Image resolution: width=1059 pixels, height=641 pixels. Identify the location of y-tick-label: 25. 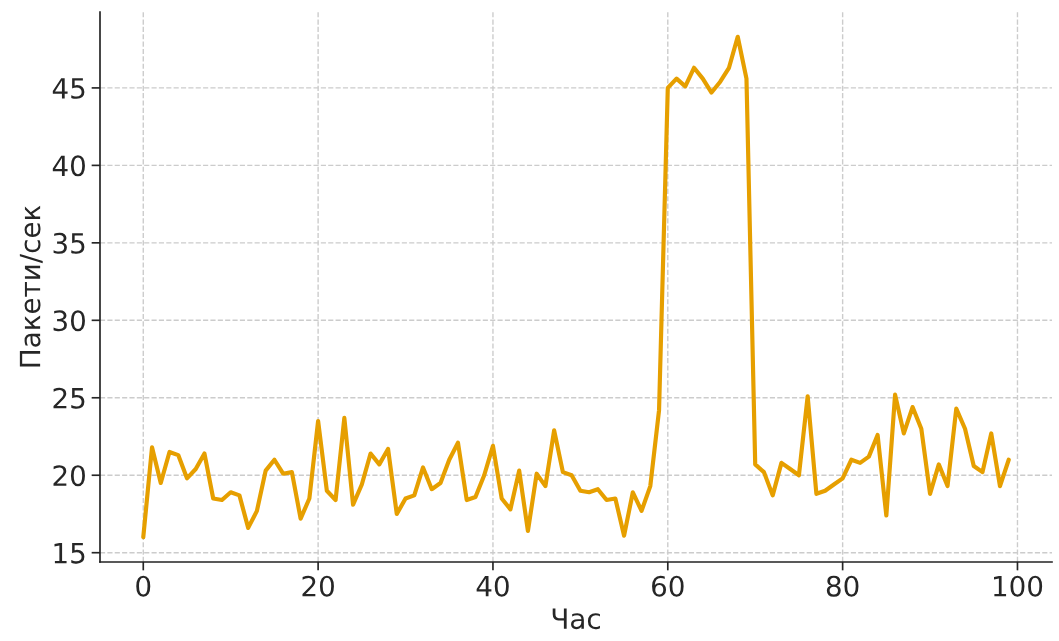
(69, 398).